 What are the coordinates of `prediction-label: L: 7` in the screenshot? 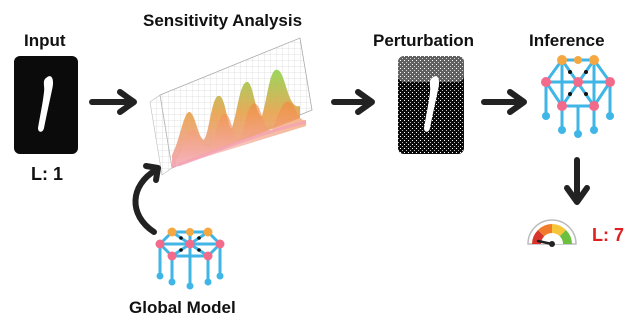 It's located at (608, 235).